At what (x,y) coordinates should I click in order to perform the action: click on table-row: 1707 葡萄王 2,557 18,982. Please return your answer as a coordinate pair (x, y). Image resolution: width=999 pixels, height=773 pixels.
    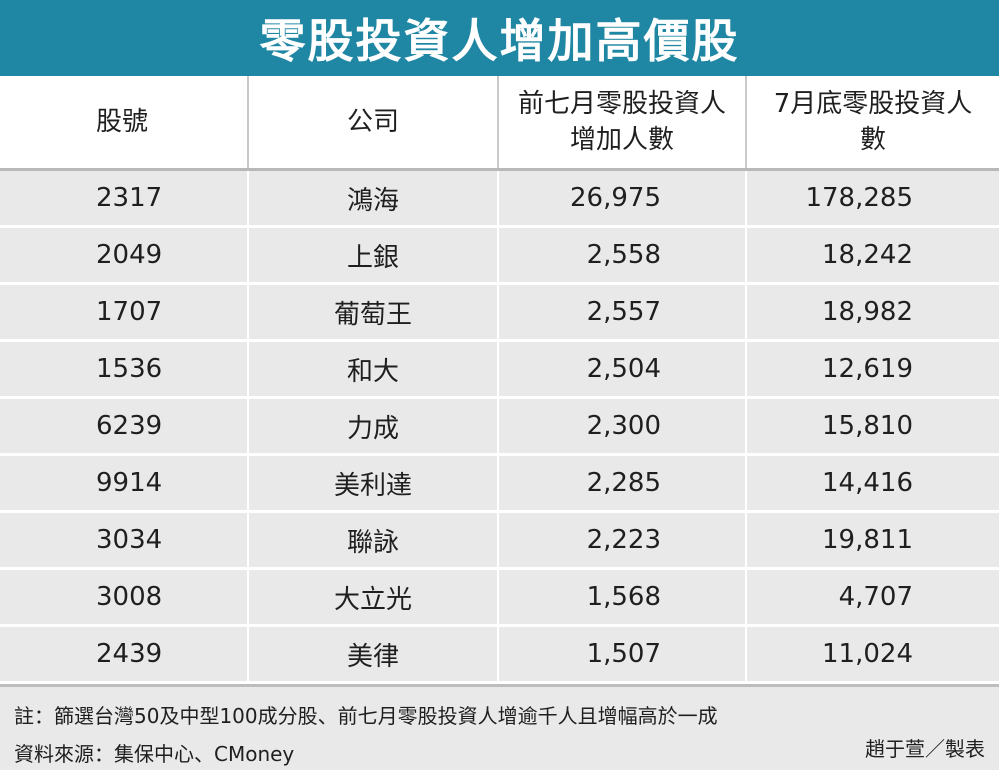
    Looking at the image, I should click on (499, 312).